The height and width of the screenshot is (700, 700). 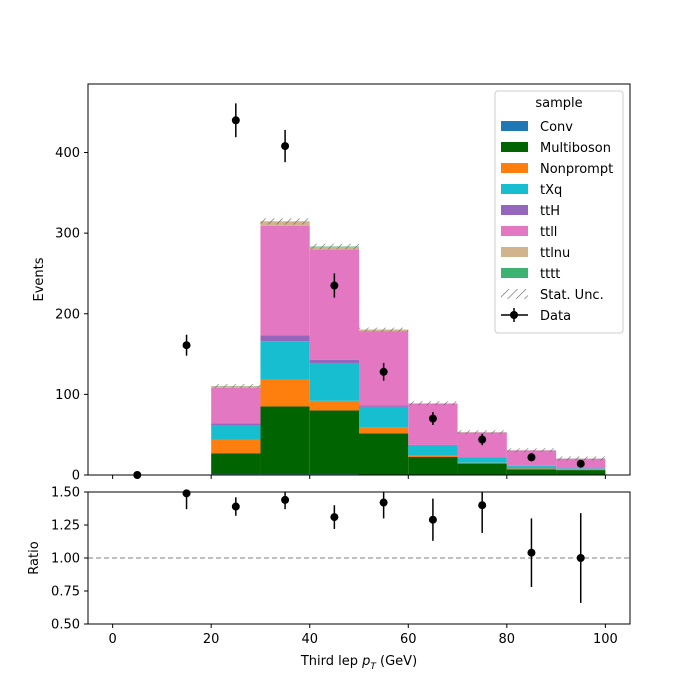 I want to click on legend-label-stat-unc: Stat. Unc., so click(x=572, y=295).